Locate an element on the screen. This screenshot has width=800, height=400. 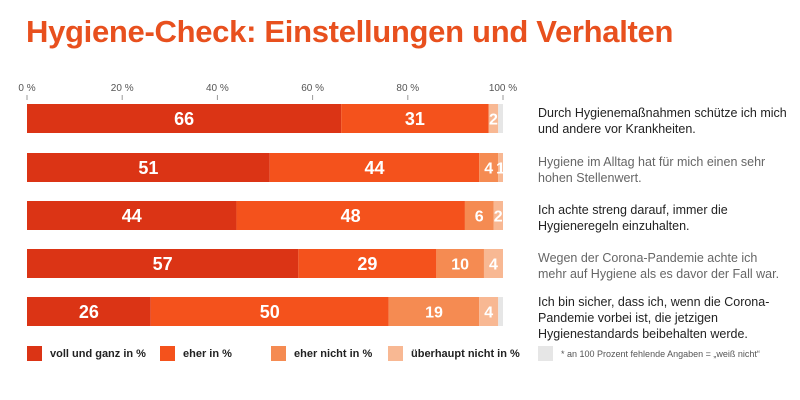
bar-value-label: 66 is located at coordinates (184, 119).